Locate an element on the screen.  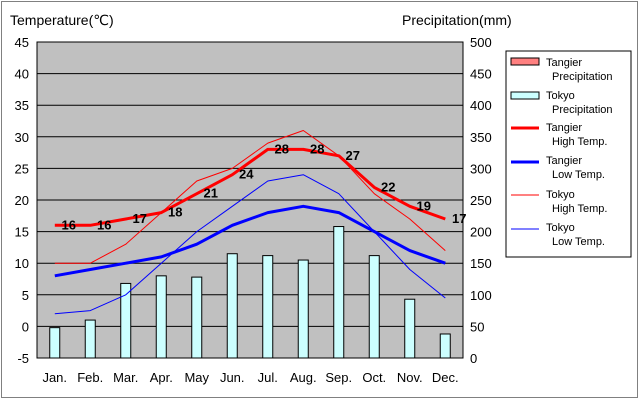
data-label: 24 is located at coordinates (246, 174).